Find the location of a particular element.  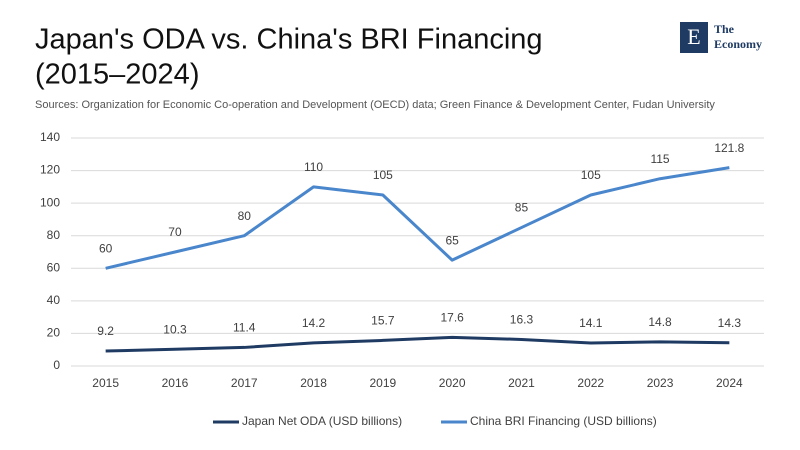

x-tick-label: 2024 is located at coordinates (729, 383).